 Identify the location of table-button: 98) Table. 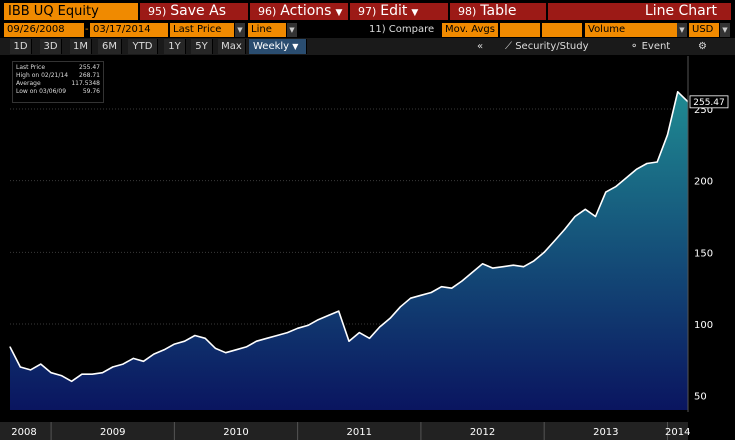
(498, 11).